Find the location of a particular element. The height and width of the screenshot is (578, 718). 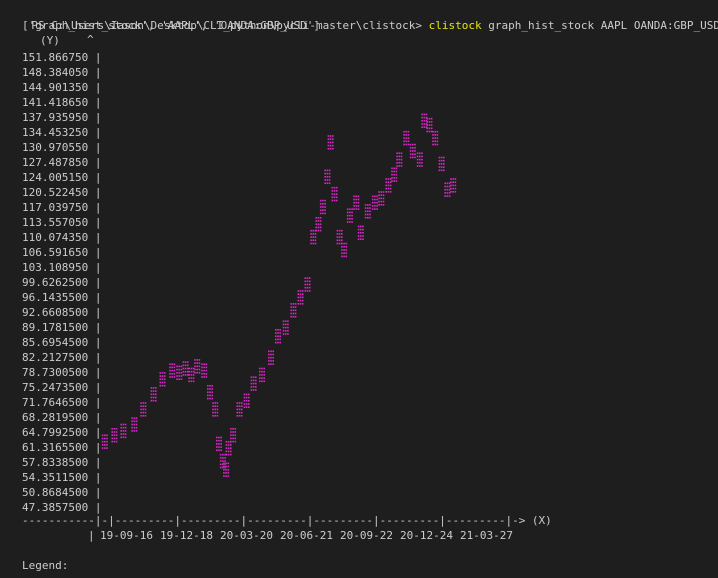

command-name: clistock is located at coordinates (455, 25).